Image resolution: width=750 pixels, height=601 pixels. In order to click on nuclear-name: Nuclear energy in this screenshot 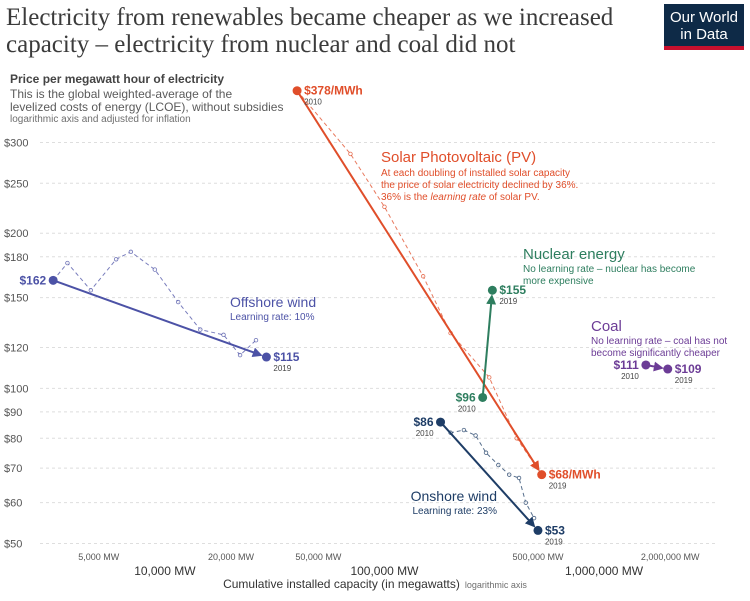, I will do `click(574, 254)`.